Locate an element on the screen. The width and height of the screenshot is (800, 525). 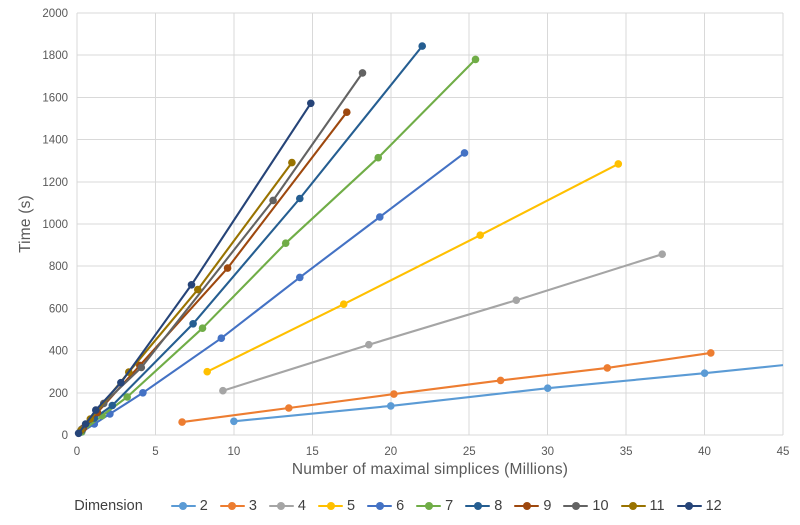
legend-label: 3 is located at coordinates (252, 505).